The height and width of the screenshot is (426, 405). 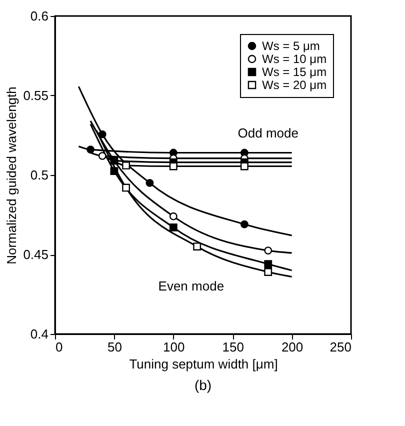 I want to click on annotation: Even mode, so click(x=191, y=286).